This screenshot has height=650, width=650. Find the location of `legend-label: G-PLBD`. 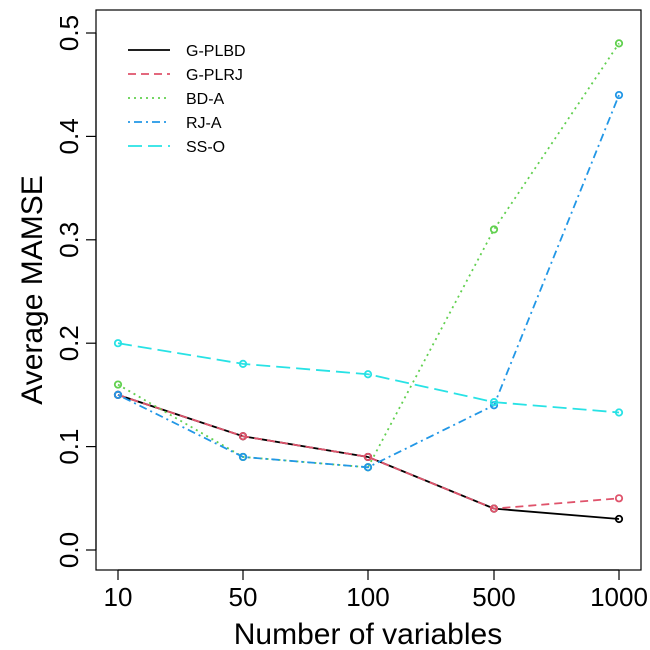

legend-label: G-PLBD is located at coordinates (216, 51).